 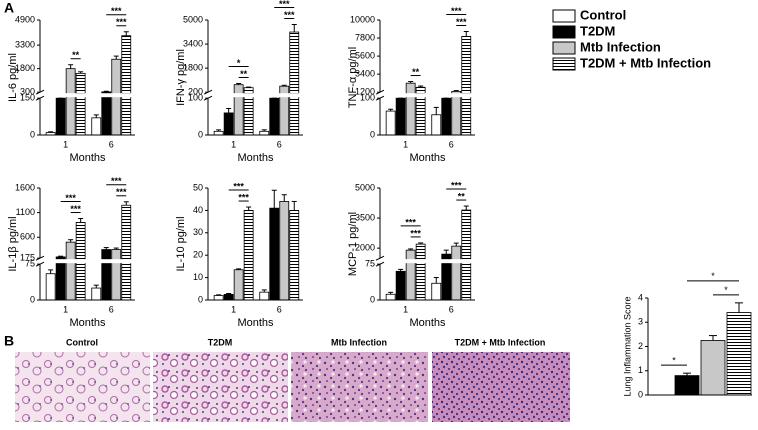 What do you see at coordinates (27, 258) in the screenshot?
I see `y-tick-label: 175` at bounding box center [27, 258].